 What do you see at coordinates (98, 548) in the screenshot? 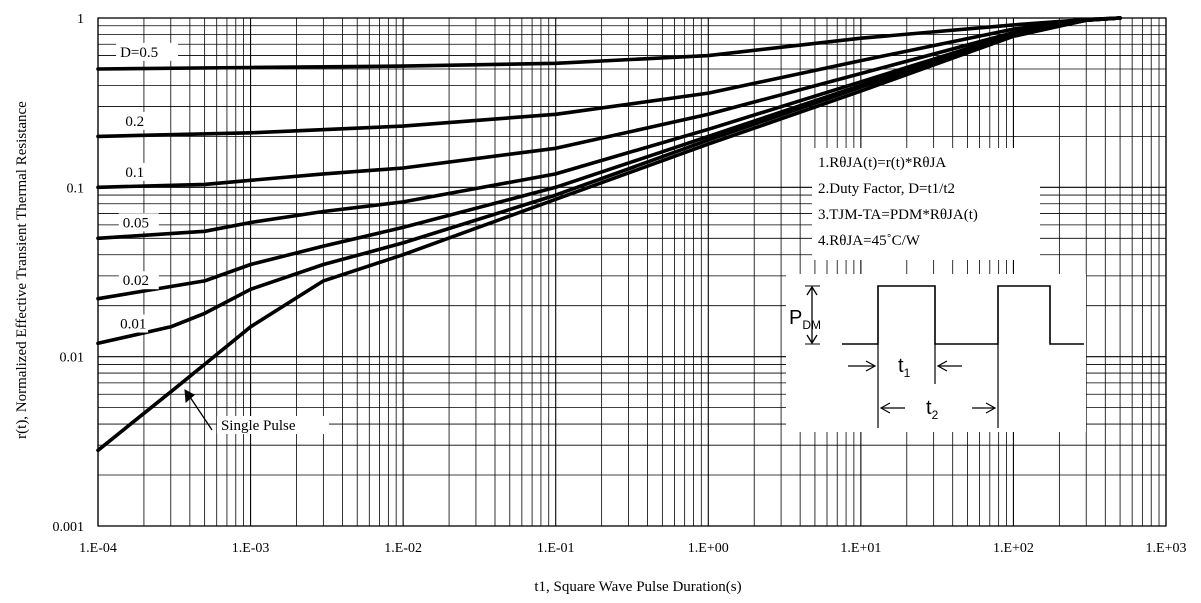
I see `x-tick-label: 1.E-04` at bounding box center [98, 548].